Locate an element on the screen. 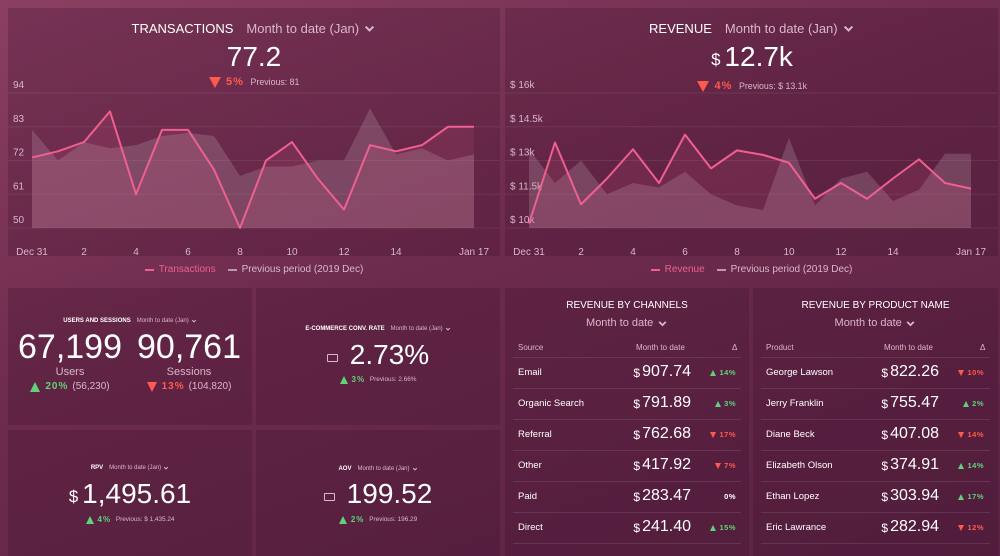  row-value: $791.89 is located at coordinates (662, 403).